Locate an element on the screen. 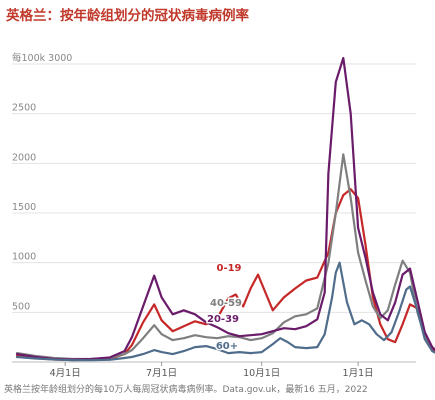 The height and width of the screenshot is (400, 435). series-labels: 0-19 40-59 20-39 60+ is located at coordinates (225, 308).